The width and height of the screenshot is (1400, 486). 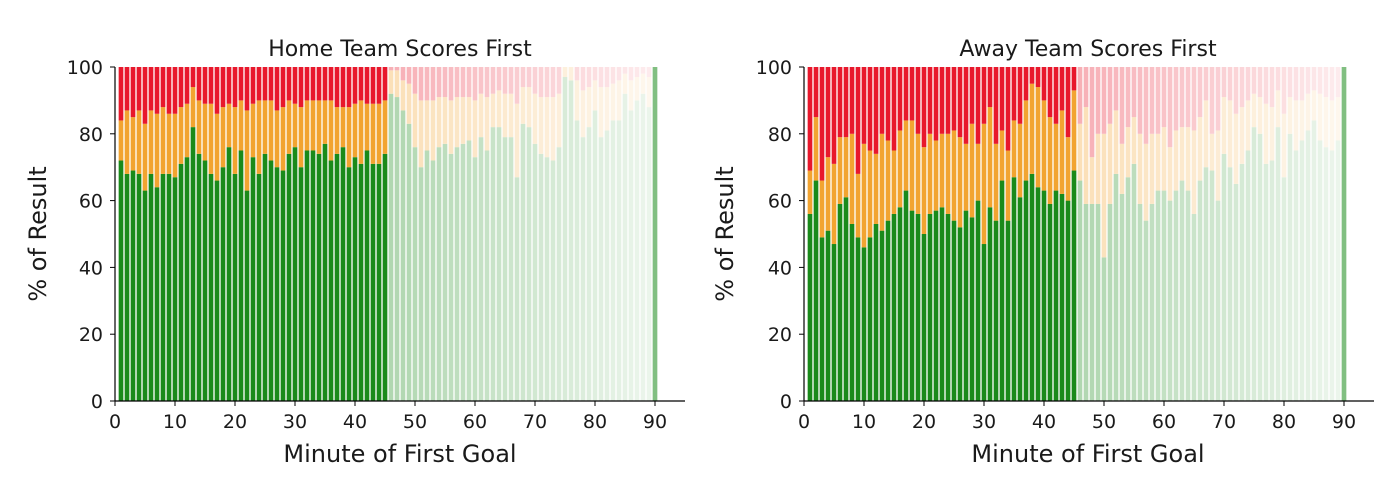 I want to click on x-axis-label: Minute of First Goal, so click(x=399, y=454).